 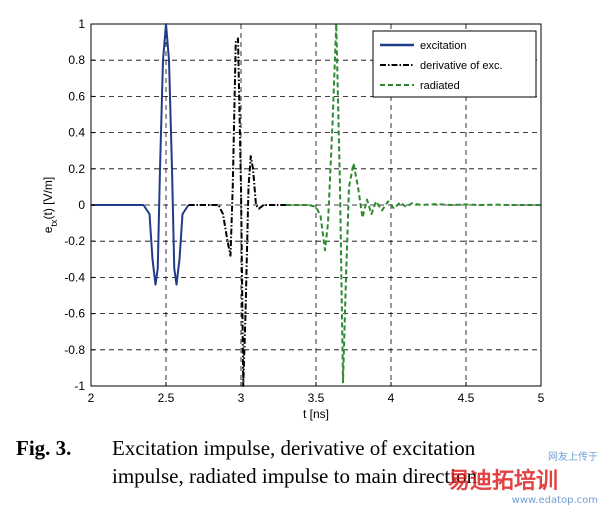 I want to click on y-tick-label: -0.6, so click(x=74, y=314).